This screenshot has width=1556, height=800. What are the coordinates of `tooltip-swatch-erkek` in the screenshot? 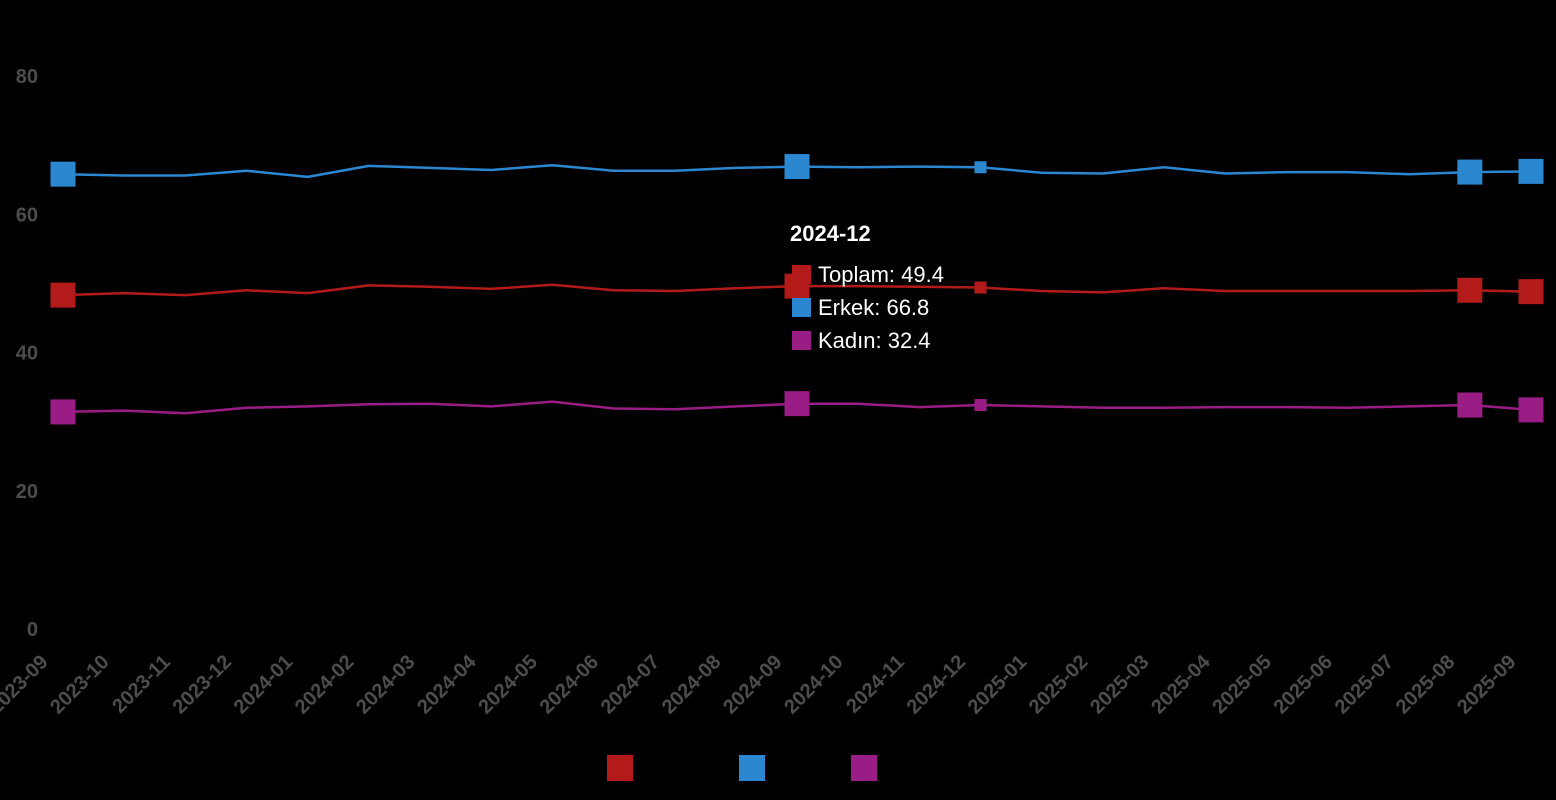 It's located at (801, 307).